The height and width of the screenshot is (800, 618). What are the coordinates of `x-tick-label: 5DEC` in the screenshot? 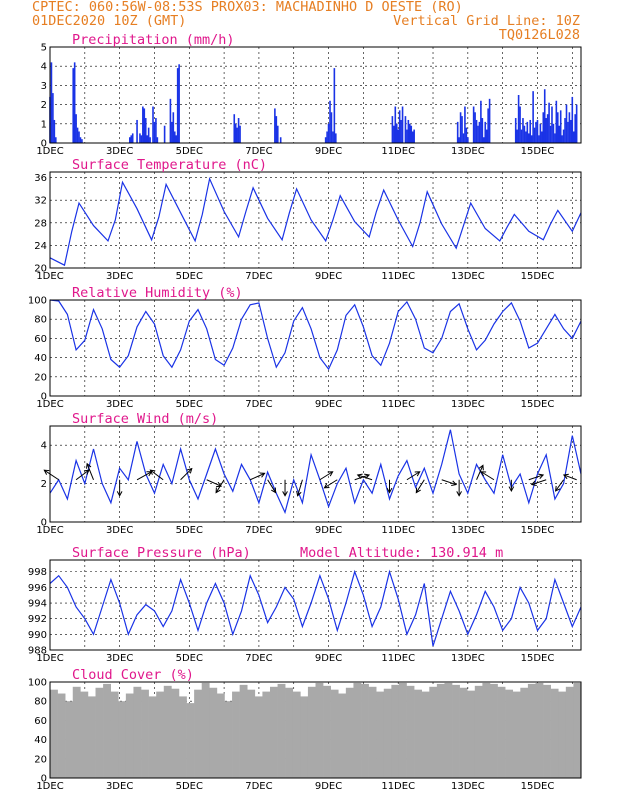 It's located at (189, 786).